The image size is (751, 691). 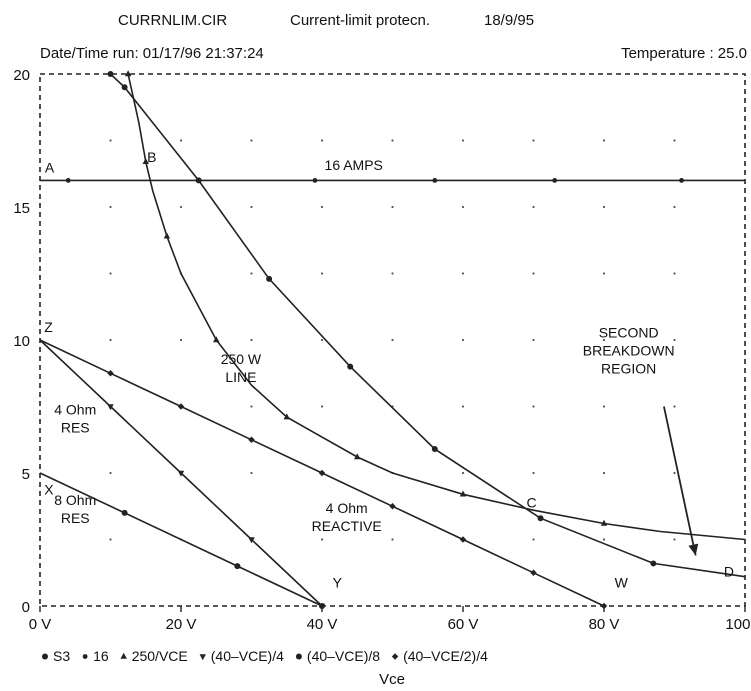 What do you see at coordinates (463, 624) in the screenshot?
I see `x-tick-label: 60 V` at bounding box center [463, 624].